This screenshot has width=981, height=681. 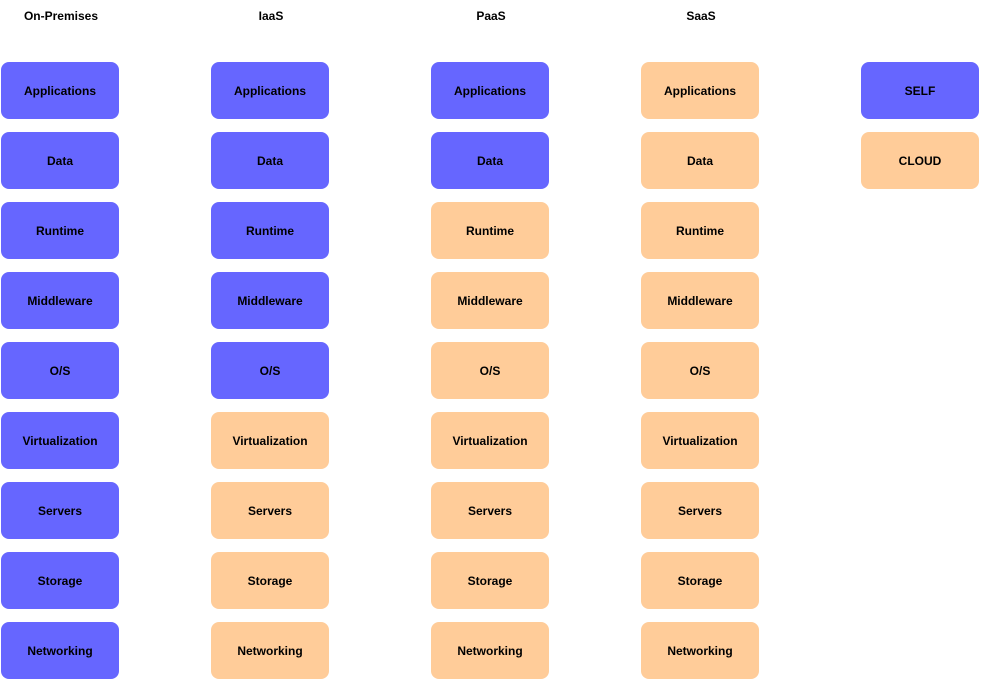 I want to click on iaas-layer-applications: Applications, so click(x=270, y=90).